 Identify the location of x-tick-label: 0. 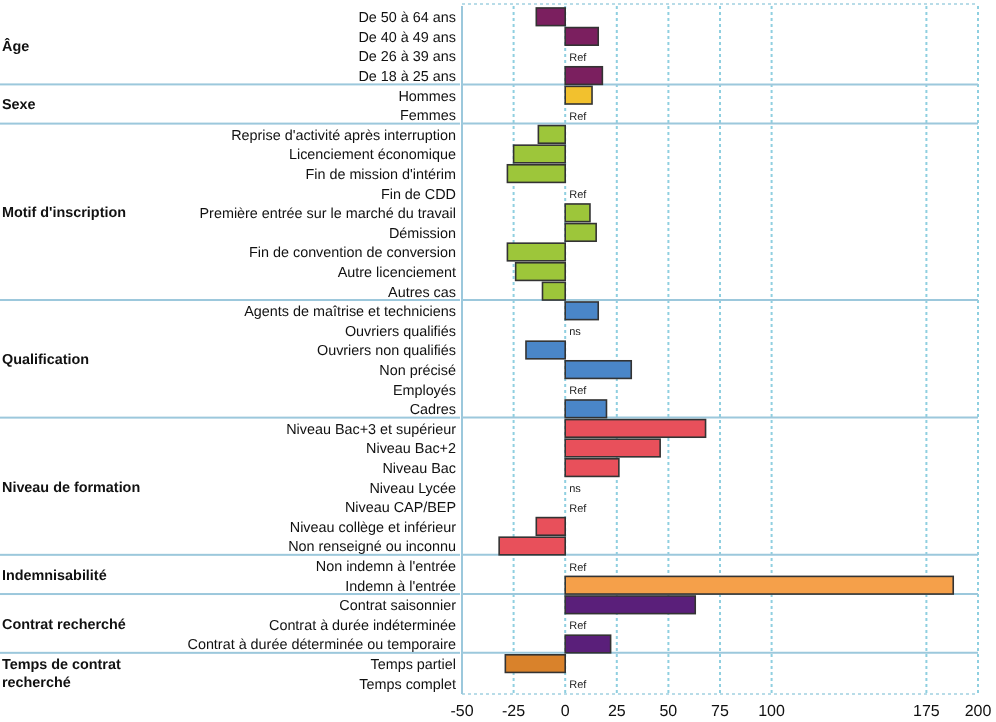
(565, 711).